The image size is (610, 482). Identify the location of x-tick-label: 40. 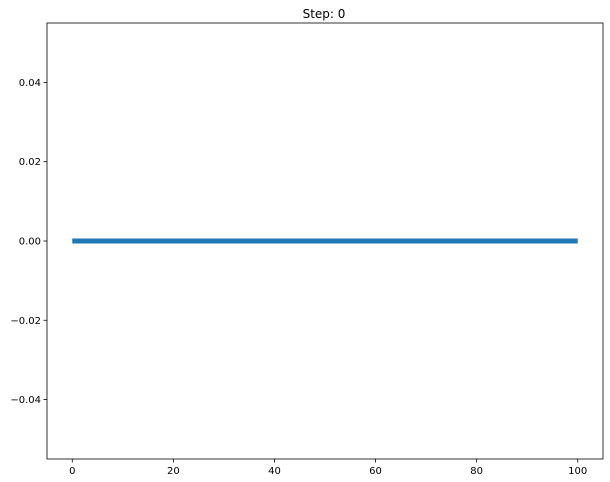
(274, 471).